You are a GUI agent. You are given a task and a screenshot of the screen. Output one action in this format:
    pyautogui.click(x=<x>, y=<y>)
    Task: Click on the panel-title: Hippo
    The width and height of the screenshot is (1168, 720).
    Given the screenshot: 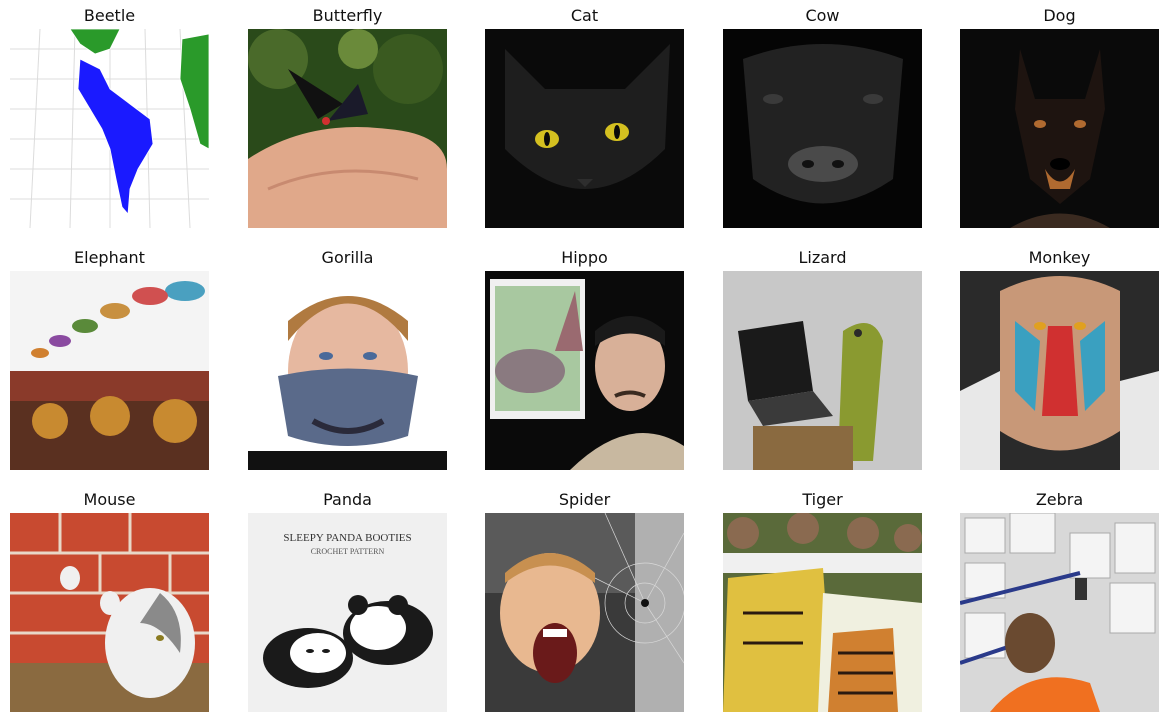 What is the action you would take?
    pyautogui.click(x=584, y=257)
    